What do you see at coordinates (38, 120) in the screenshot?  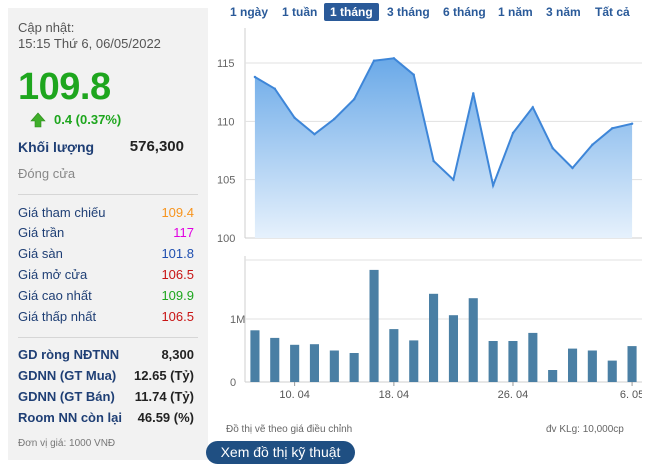 I see `arrow-up-icon` at bounding box center [38, 120].